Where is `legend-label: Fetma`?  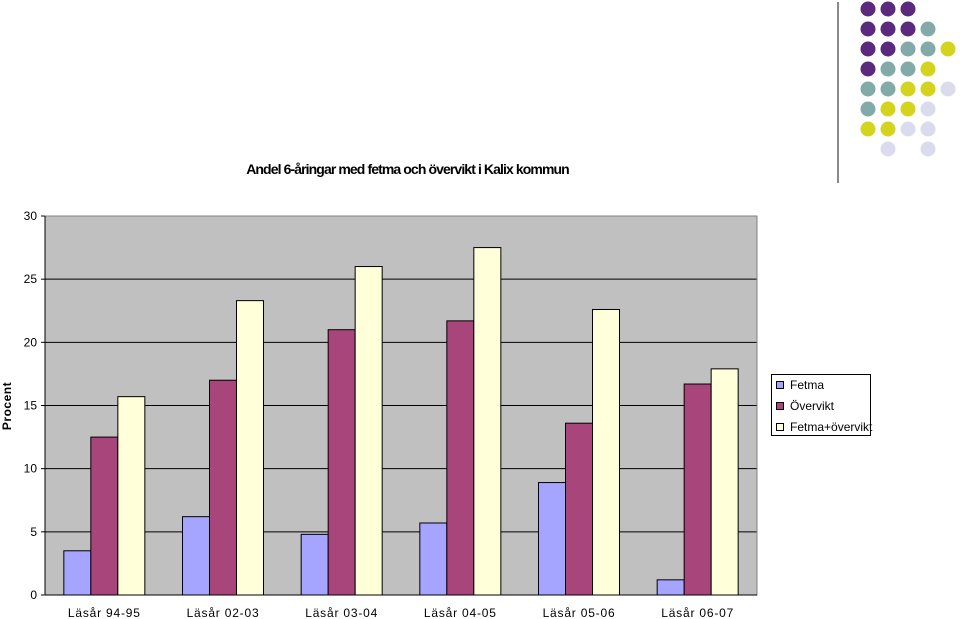
legend-label: Fetma is located at coordinates (807, 385).